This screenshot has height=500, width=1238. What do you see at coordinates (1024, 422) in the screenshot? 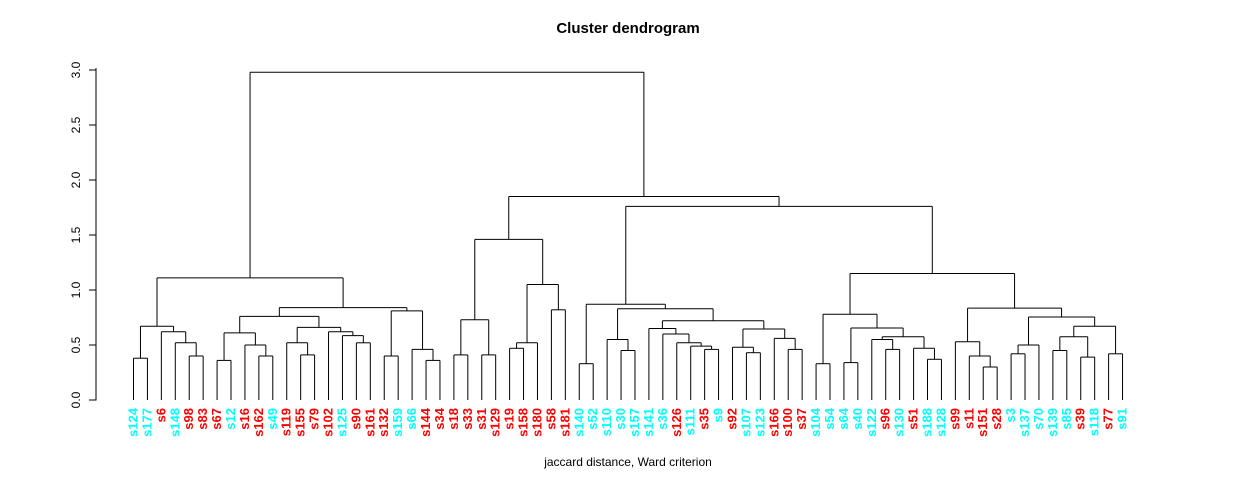
I see `leaf-label: s137` at bounding box center [1024, 422].